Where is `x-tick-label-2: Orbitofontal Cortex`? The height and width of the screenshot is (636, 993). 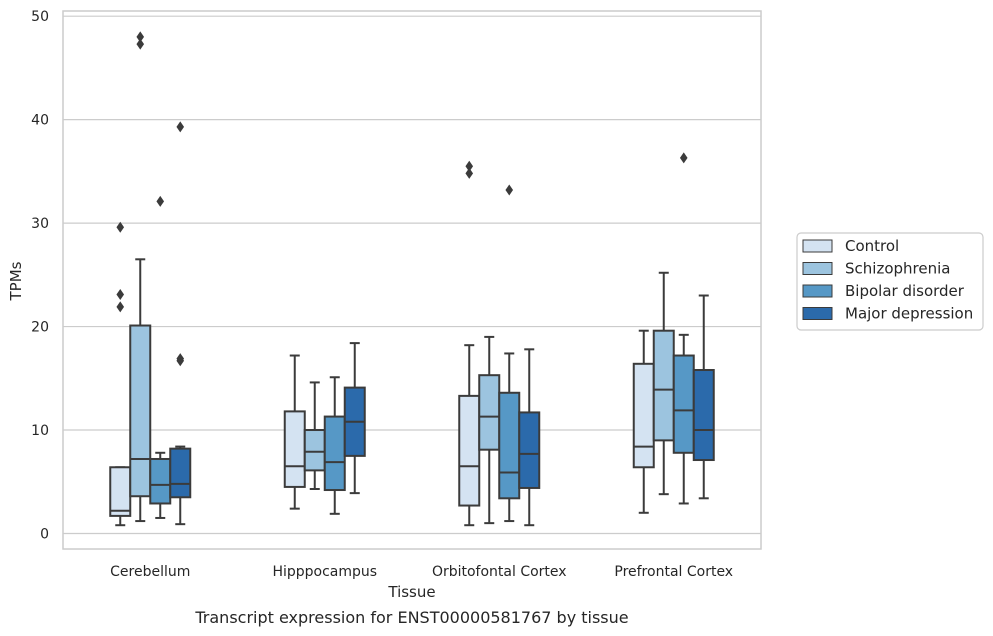
x-tick-label-2: Orbitofontal Cortex is located at coordinates (499, 572).